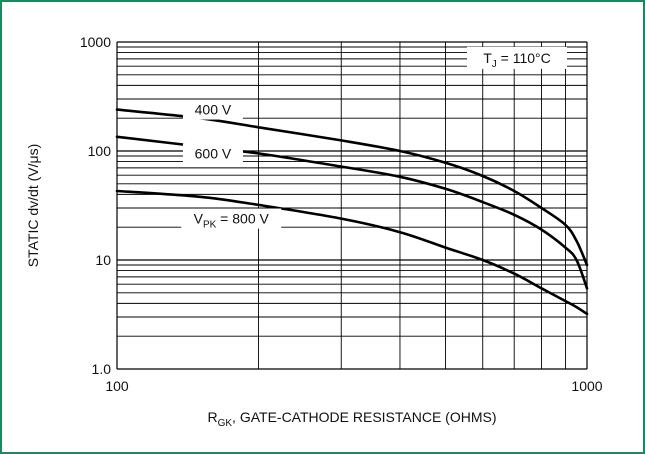  What do you see at coordinates (33, 205) in the screenshot?
I see `y-axis-label: STATIC dv/dt (V/μs)` at bounding box center [33, 205].